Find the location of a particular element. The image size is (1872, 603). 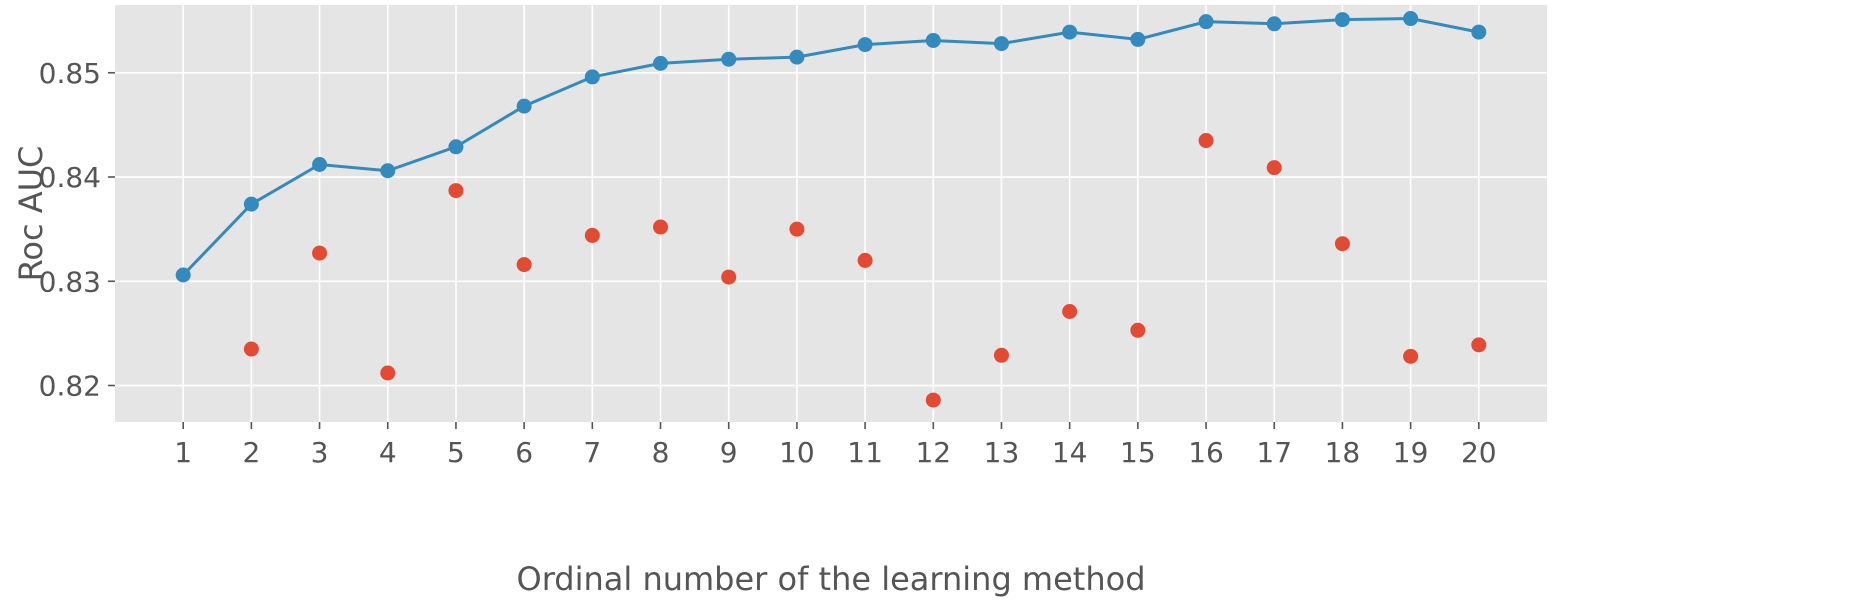

x-tick-label: 20 is located at coordinates (1479, 452).